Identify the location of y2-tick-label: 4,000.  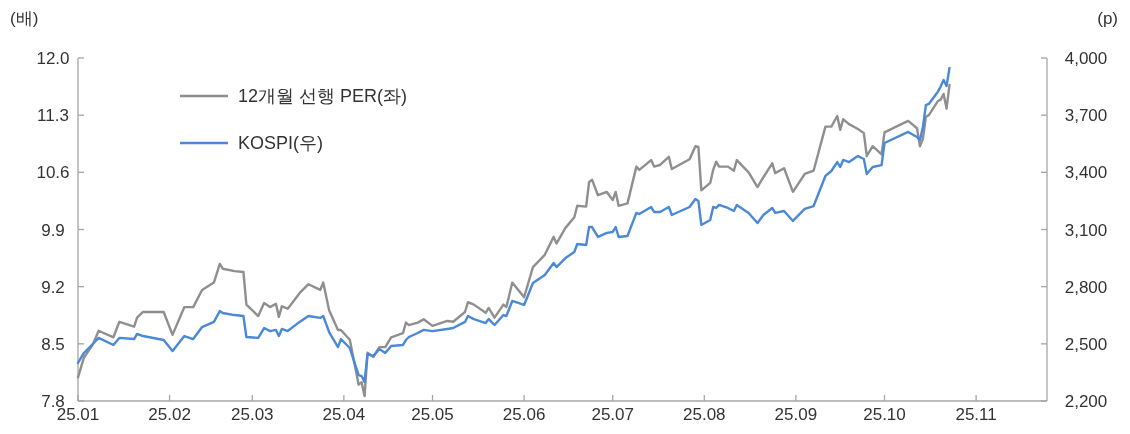
(1086, 58).